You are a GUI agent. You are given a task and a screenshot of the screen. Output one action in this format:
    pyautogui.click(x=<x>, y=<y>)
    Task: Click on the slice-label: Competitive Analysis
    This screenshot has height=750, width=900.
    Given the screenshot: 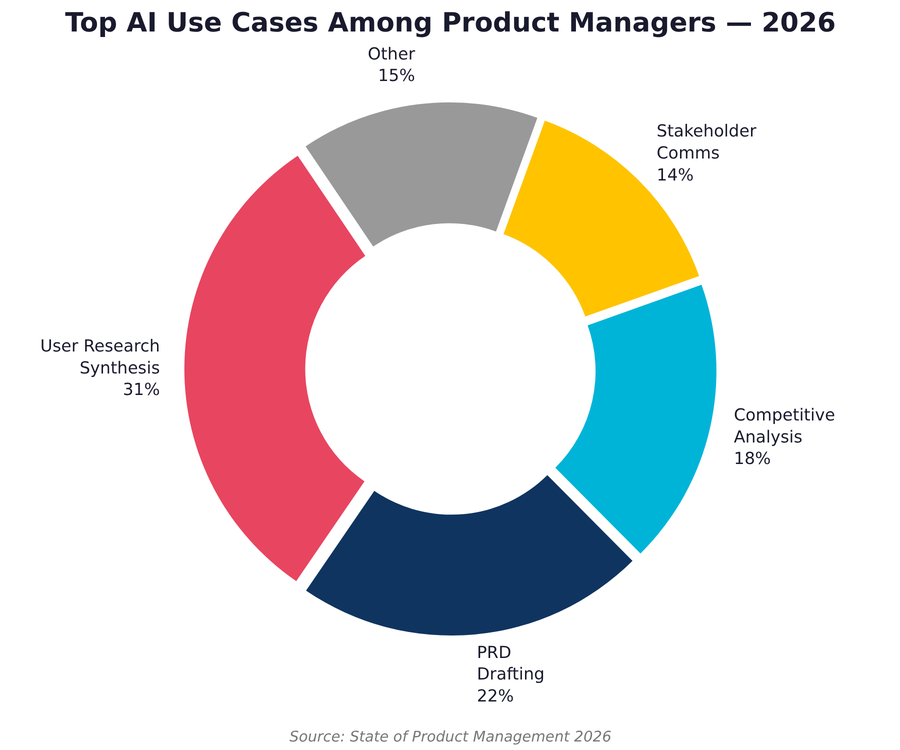 What is the action you would take?
    pyautogui.click(x=785, y=425)
    